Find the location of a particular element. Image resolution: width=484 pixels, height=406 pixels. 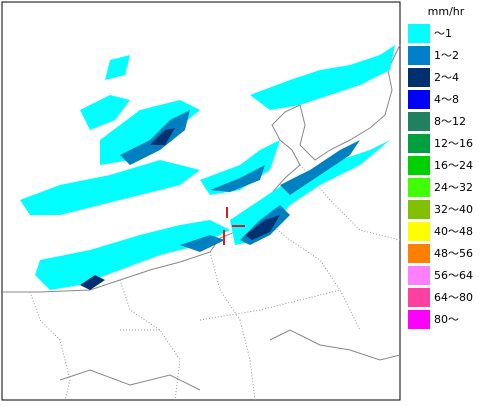

legend-label: 4～8 is located at coordinates (446, 99).